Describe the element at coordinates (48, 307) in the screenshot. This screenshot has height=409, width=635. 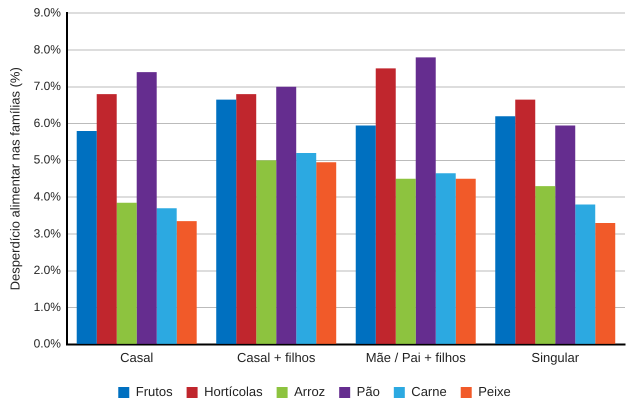
I see `y-tick-label: 1.0%` at that location.